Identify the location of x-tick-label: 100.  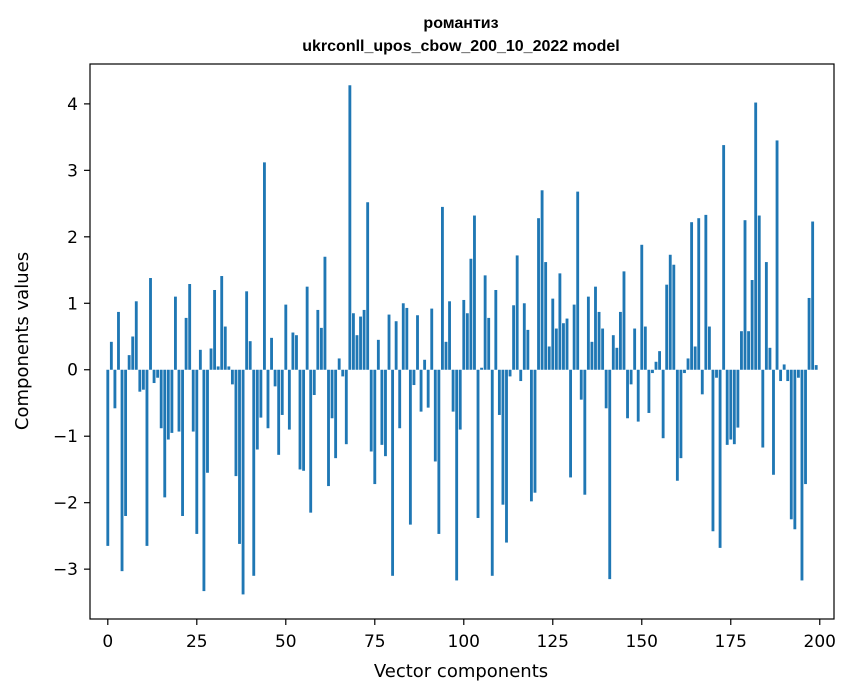
(464, 642).